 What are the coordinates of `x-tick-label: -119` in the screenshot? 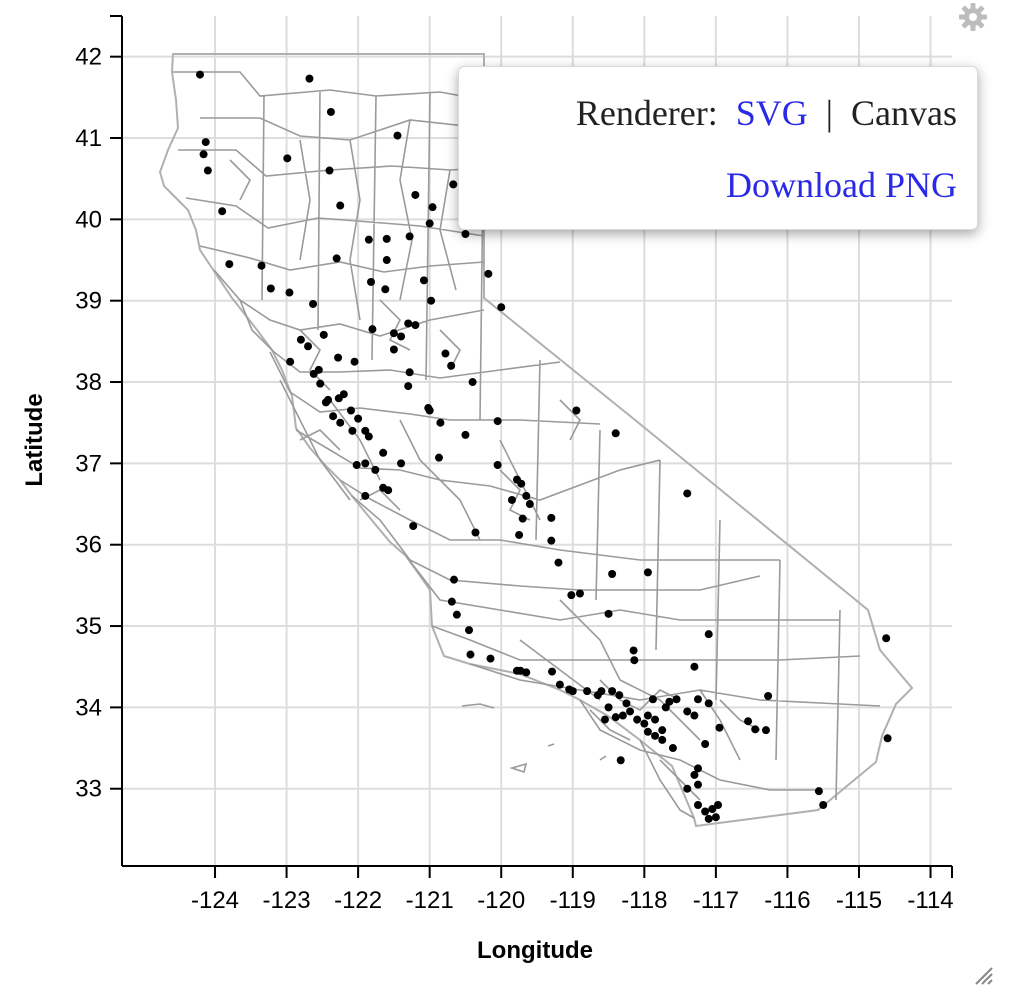 It's located at (573, 900).